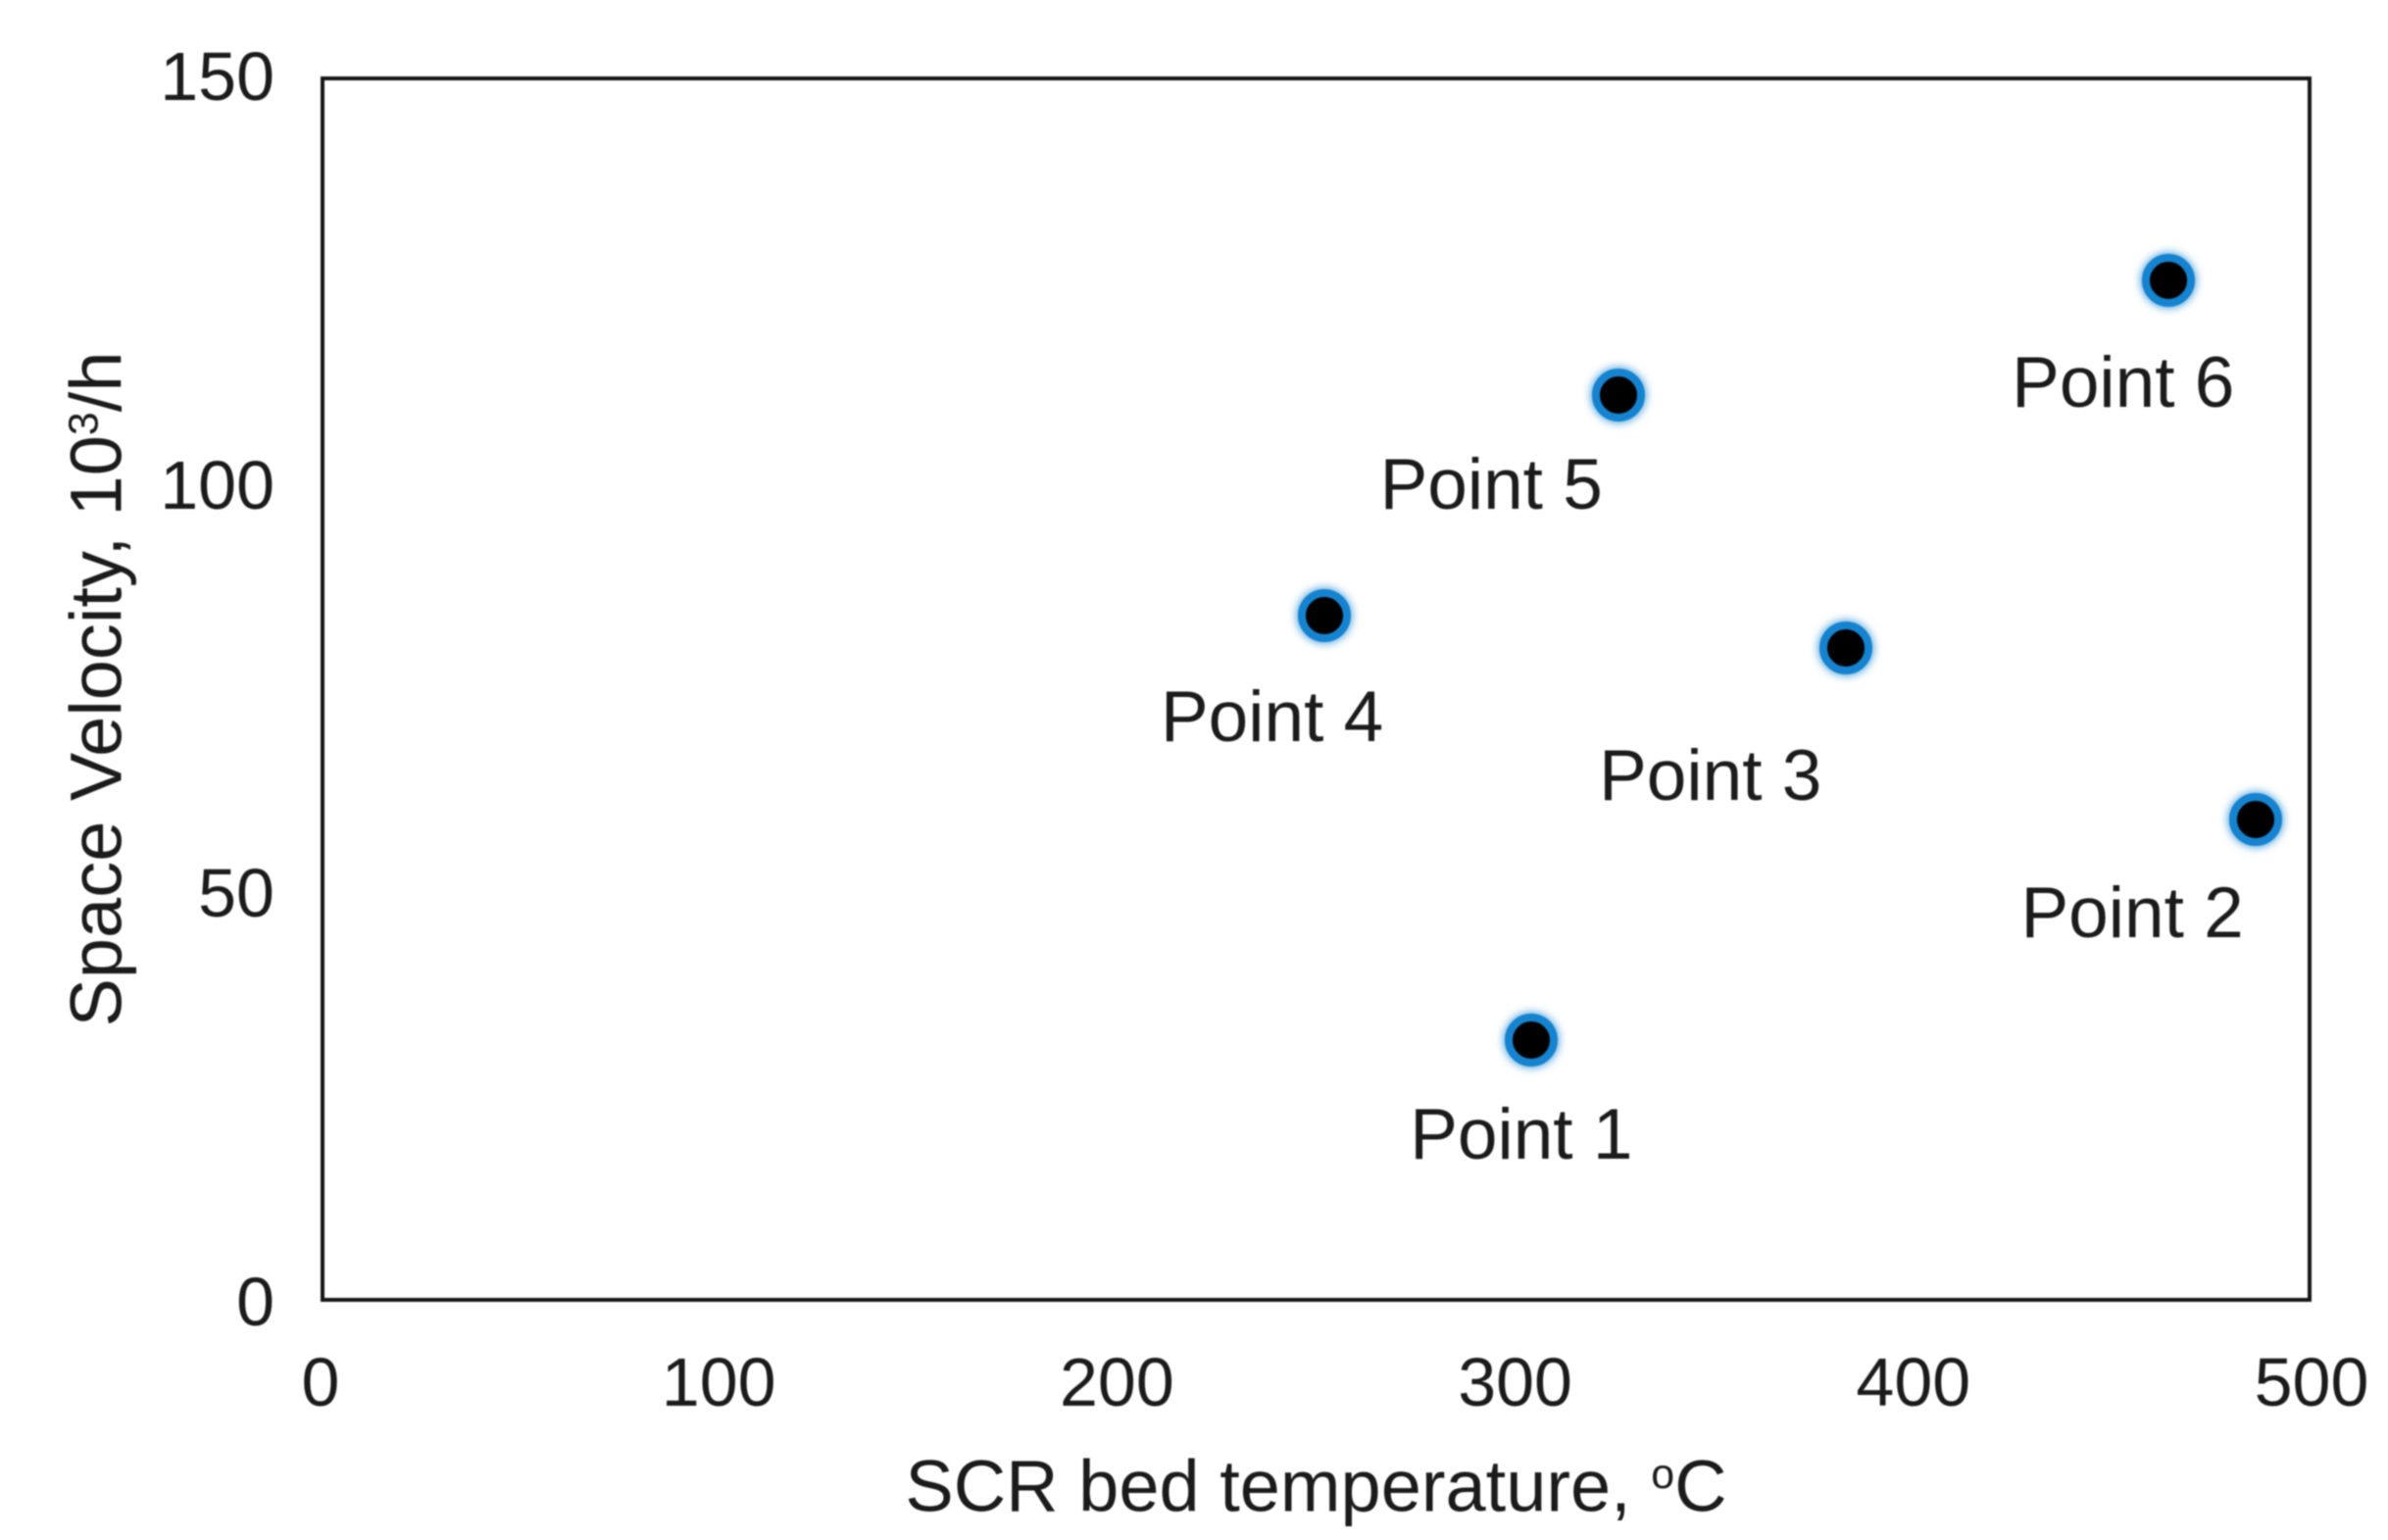 The height and width of the screenshot is (1540, 2388). Describe the element at coordinates (1711, 777) in the screenshot. I see `data-point-label: Point 3` at that location.